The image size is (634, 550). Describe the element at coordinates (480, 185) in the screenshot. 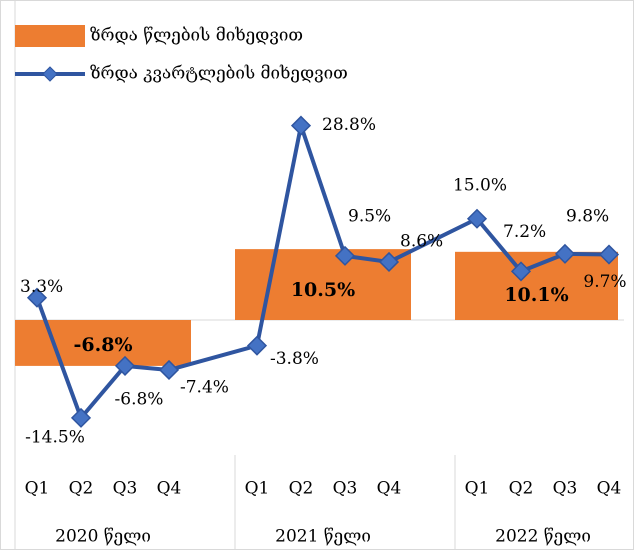

I see `line-value-label: 15.0%` at that location.